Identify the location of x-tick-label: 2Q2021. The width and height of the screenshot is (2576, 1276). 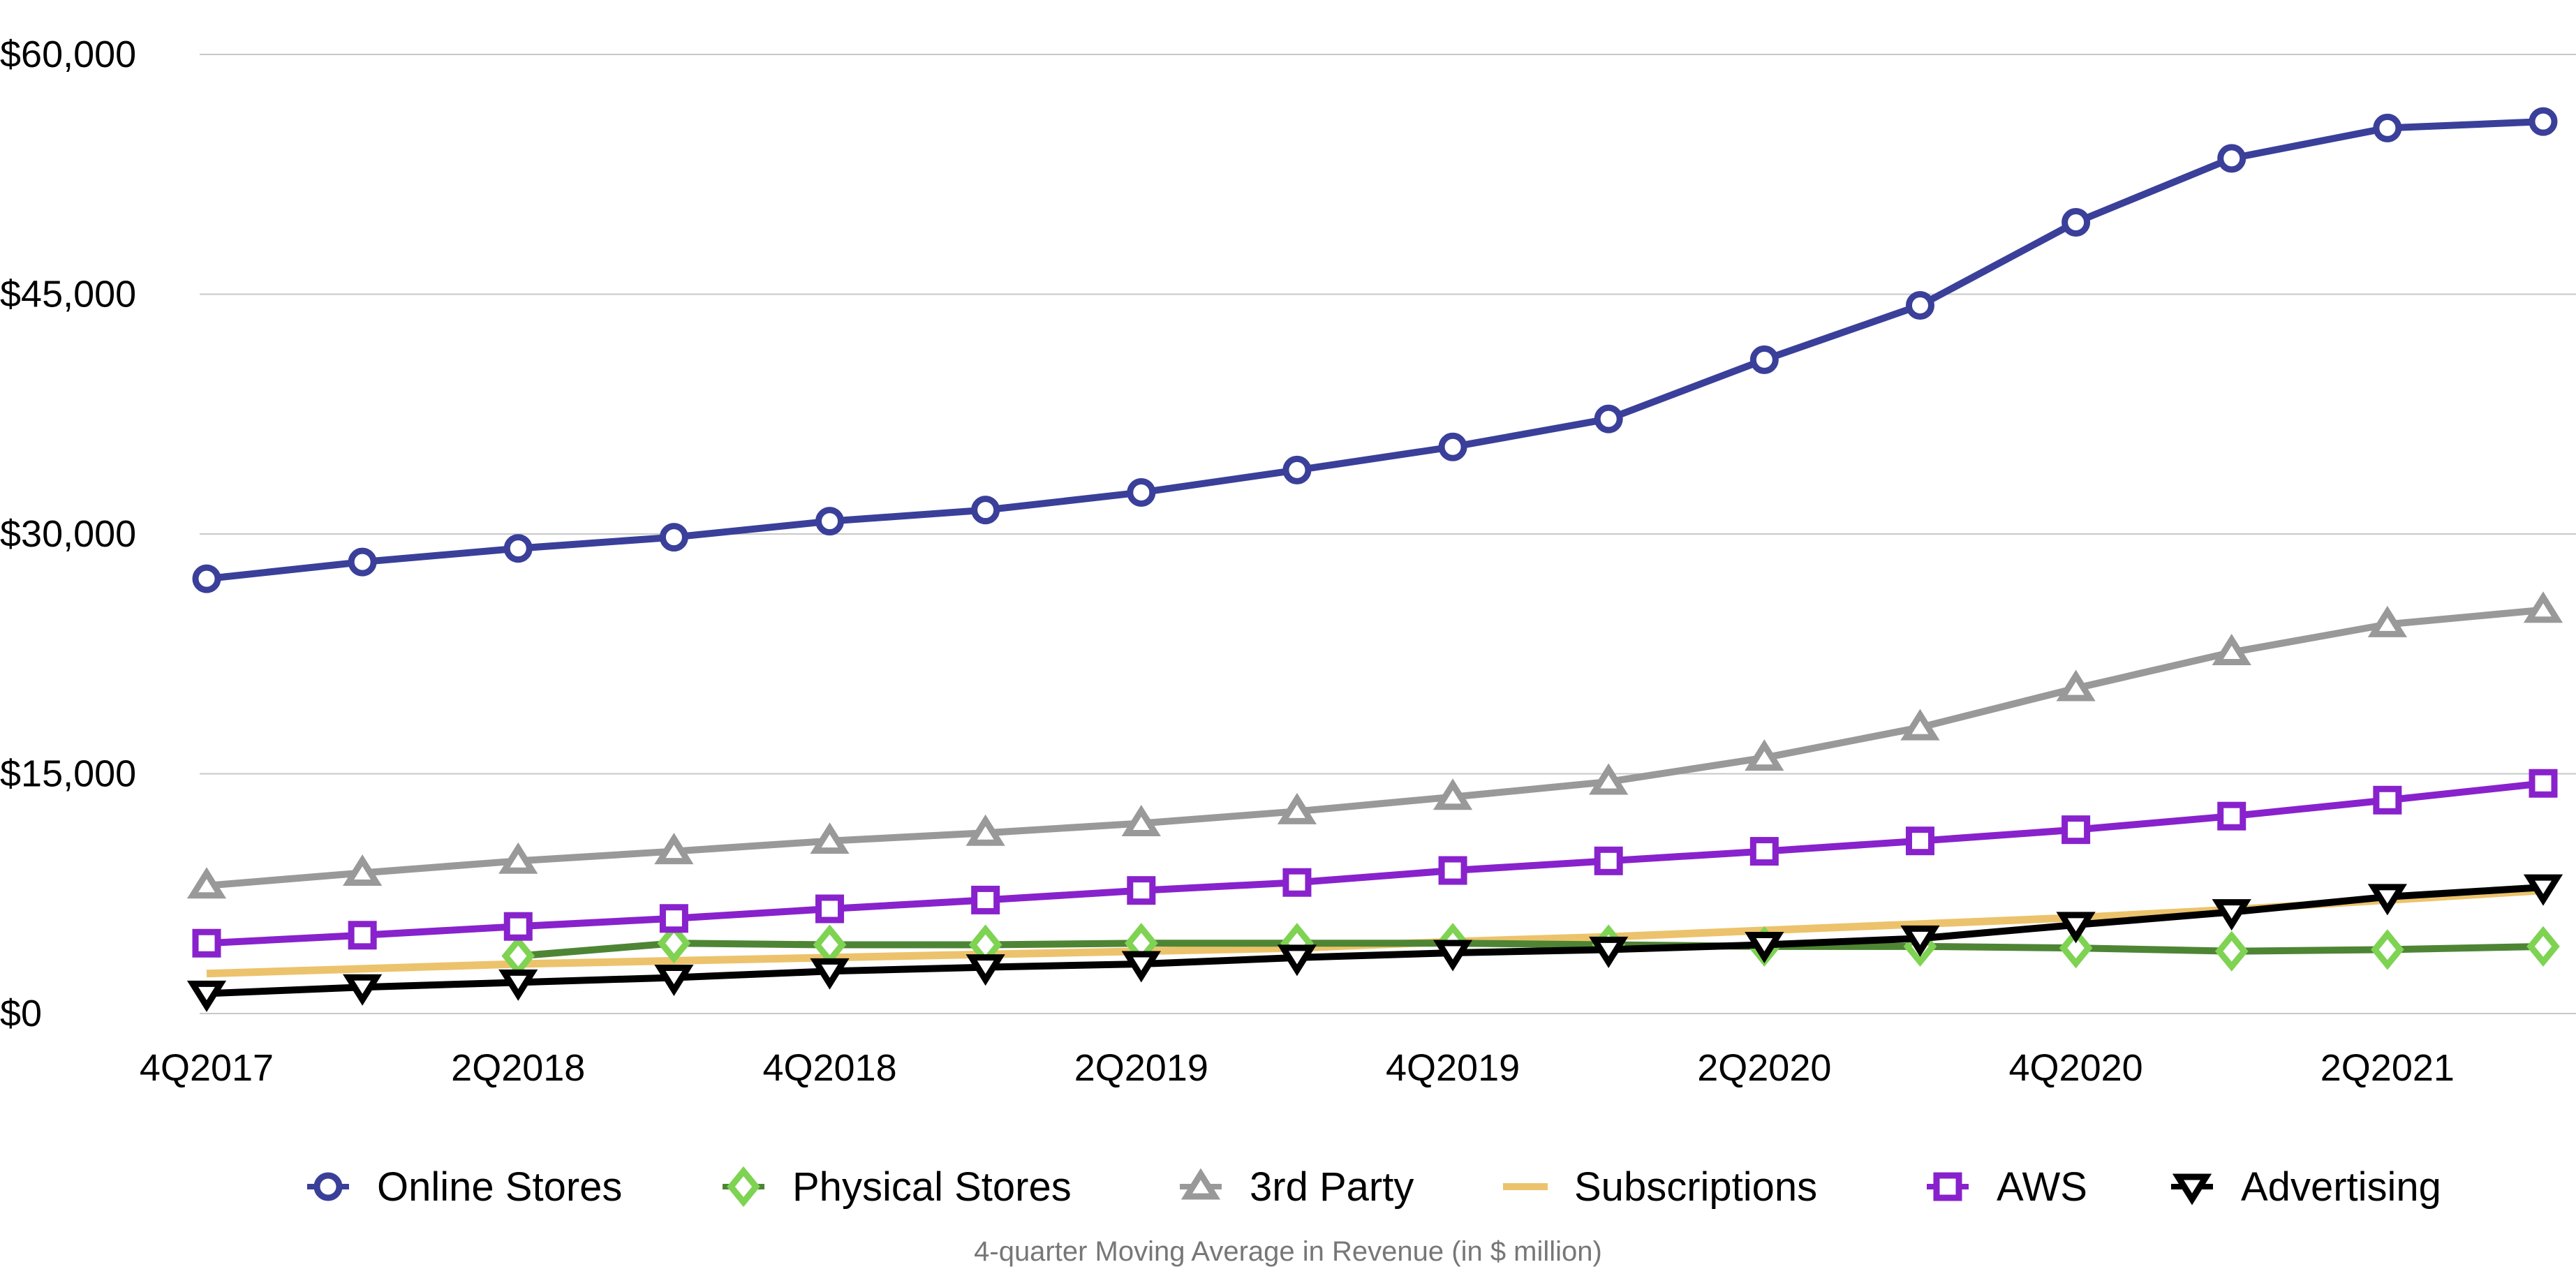
(2387, 1068).